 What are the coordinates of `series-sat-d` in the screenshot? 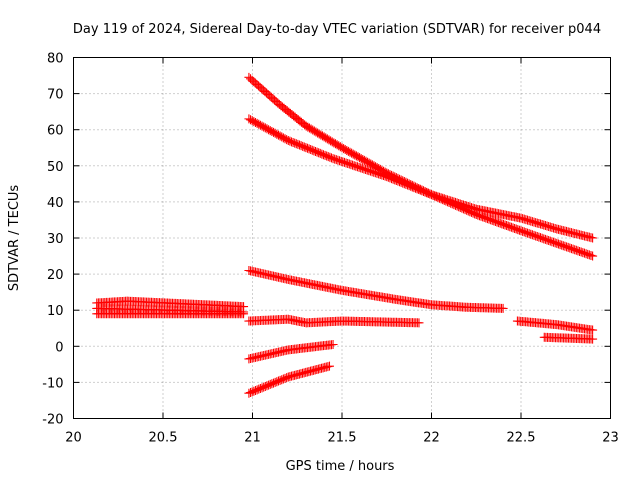 It's located at (421, 178).